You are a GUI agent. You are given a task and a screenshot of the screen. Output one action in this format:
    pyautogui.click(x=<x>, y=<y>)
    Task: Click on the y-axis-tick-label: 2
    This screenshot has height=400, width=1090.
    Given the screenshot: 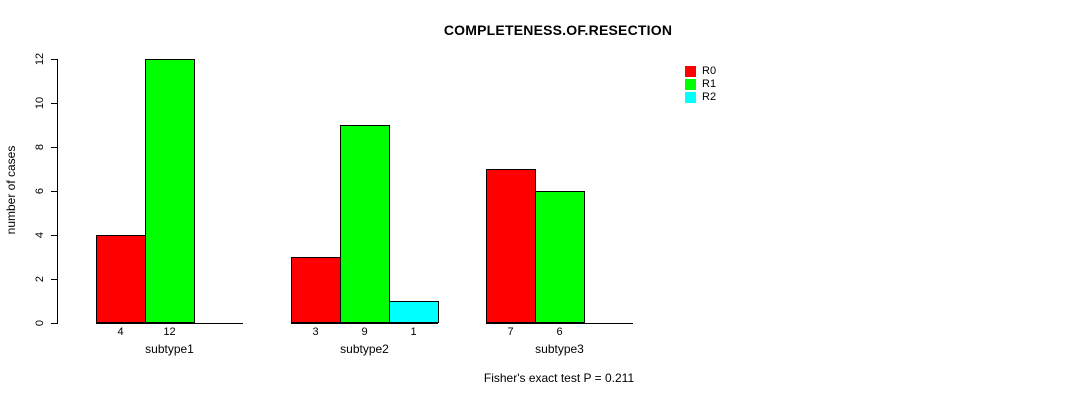 What is the action you would take?
    pyautogui.click(x=40, y=279)
    